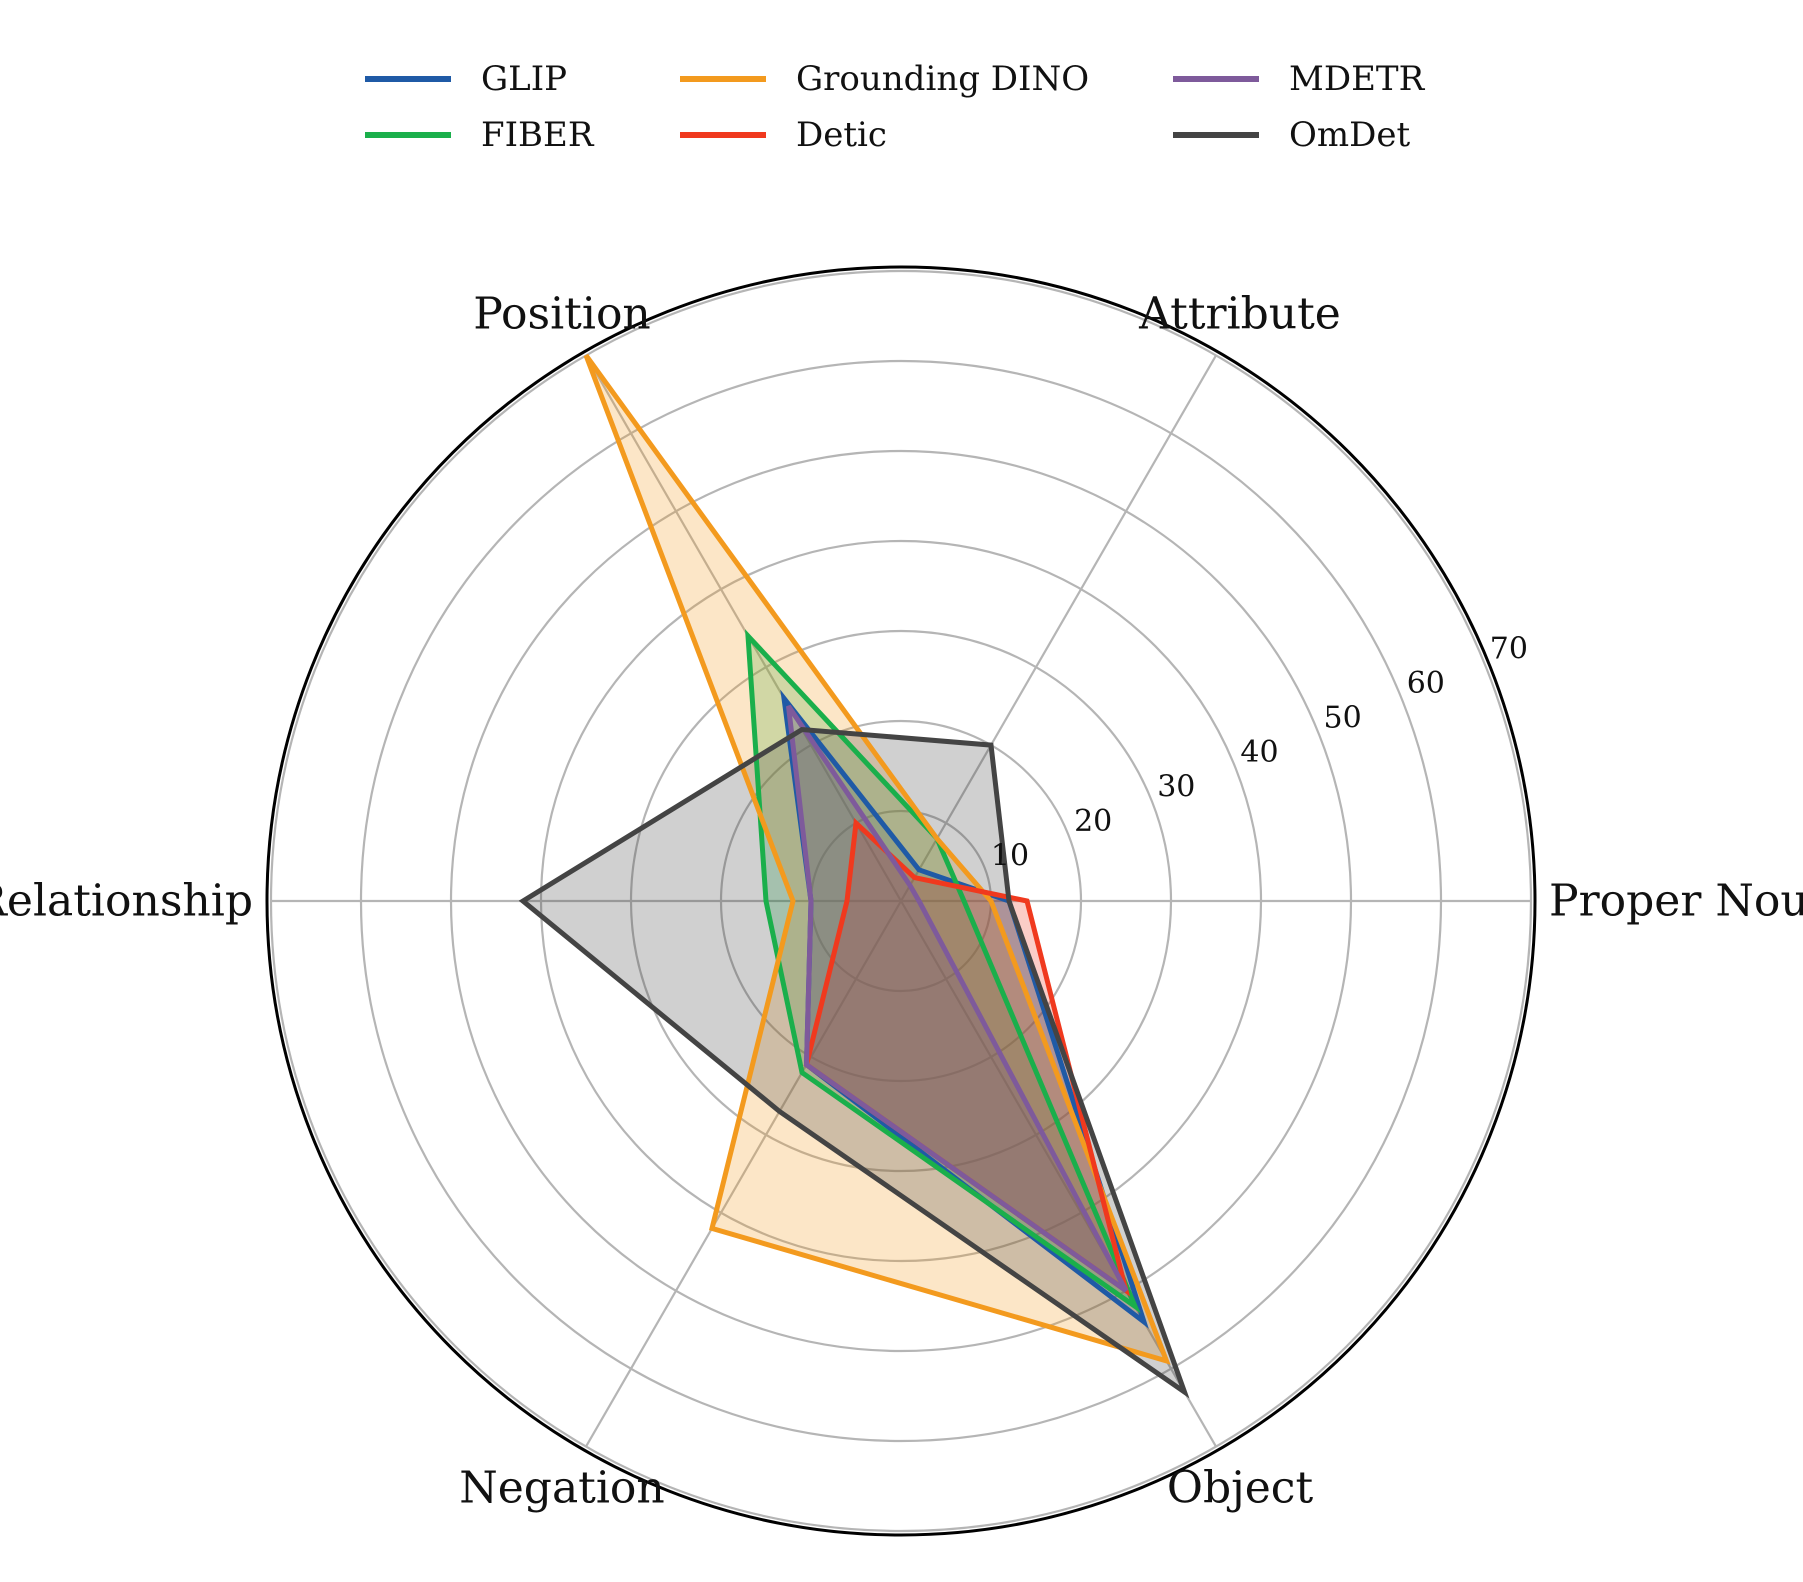 The height and width of the screenshot is (1582, 1803). I want to click on legend-label-detic: Detic, so click(841, 135).